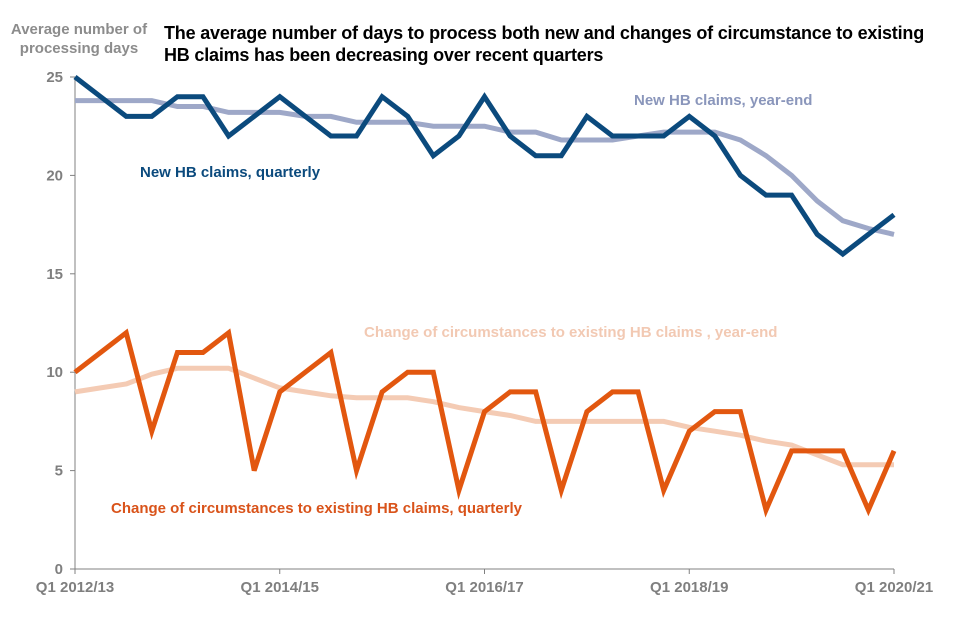  What do you see at coordinates (723, 100) in the screenshot?
I see `series-label-new-year-end: New HB claims, year-end` at bounding box center [723, 100].